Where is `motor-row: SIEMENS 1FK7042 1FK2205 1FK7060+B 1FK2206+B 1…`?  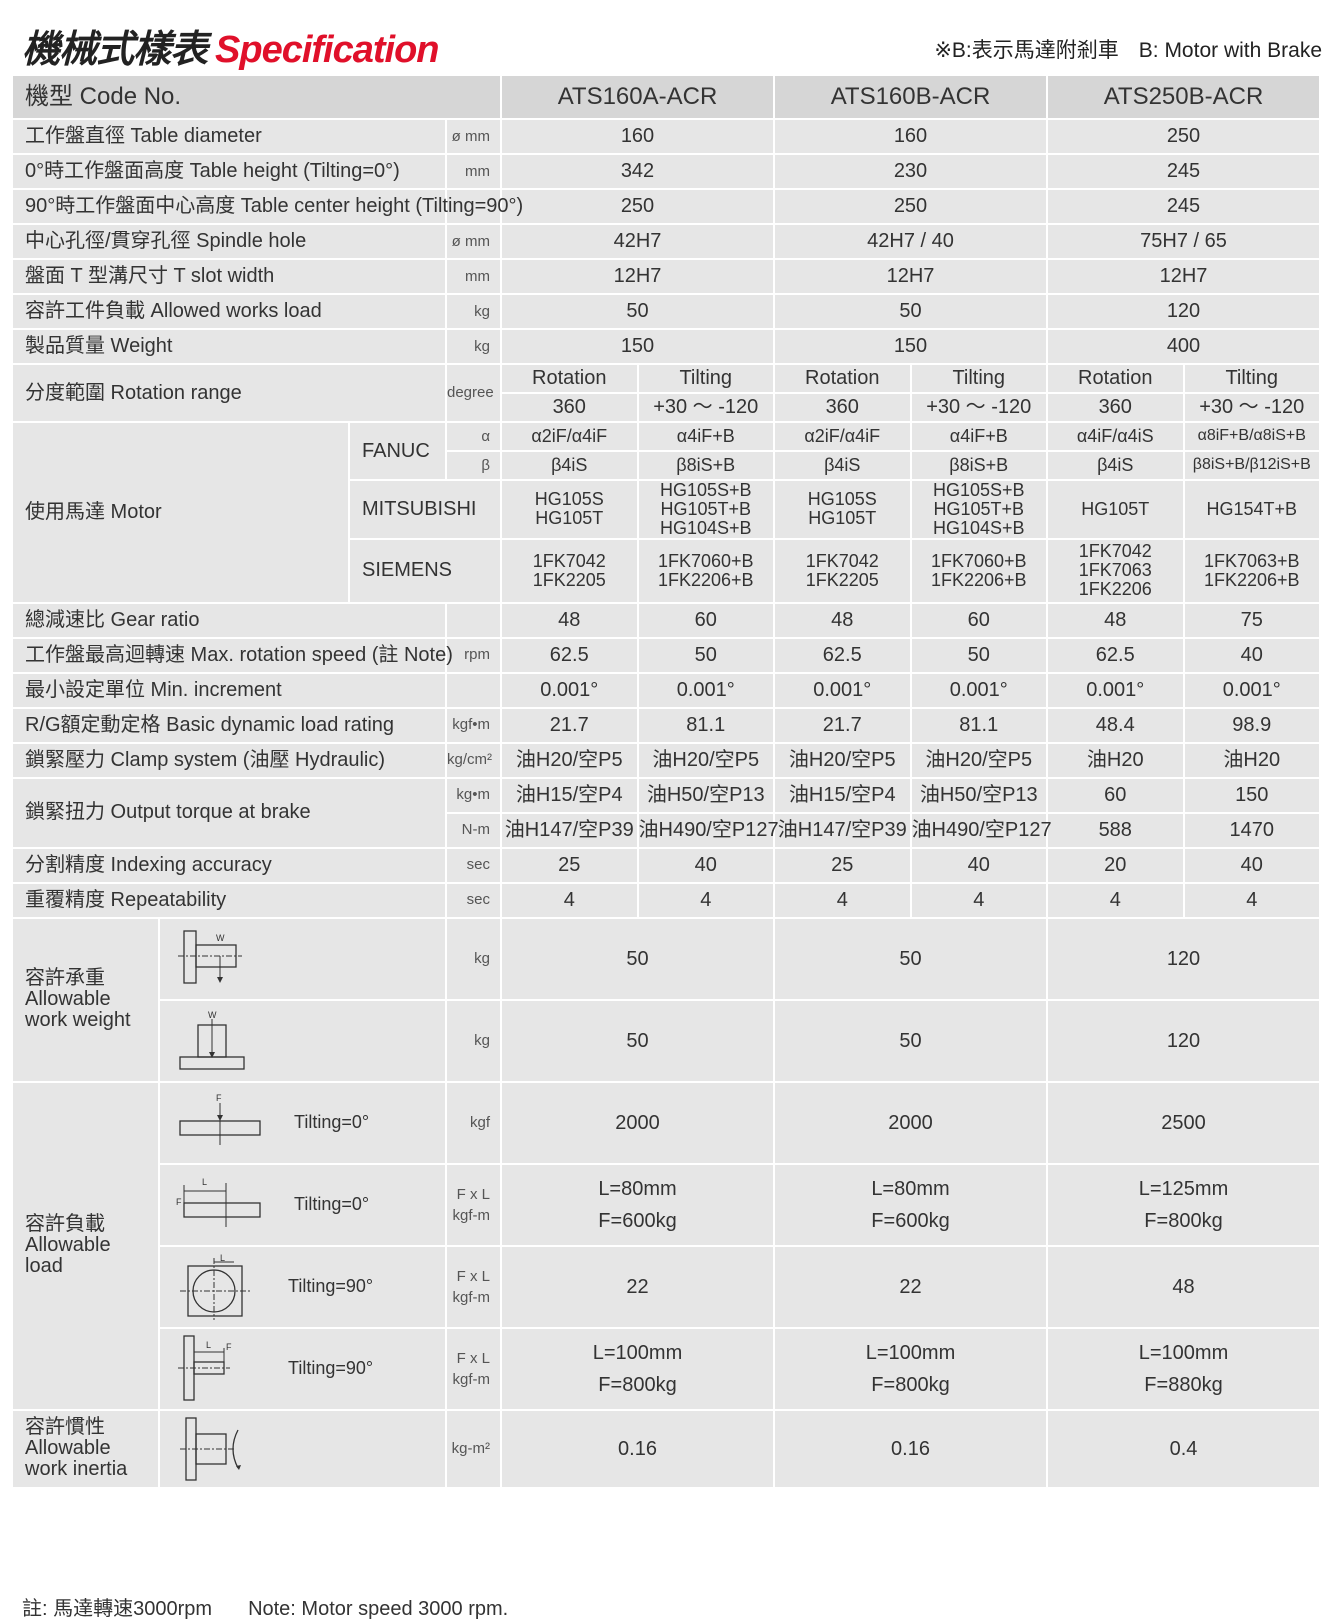 motor-row: SIEMENS 1FK7042 1FK2205 1FK7060+B 1FK2206+B 1… is located at coordinates (666, 570).